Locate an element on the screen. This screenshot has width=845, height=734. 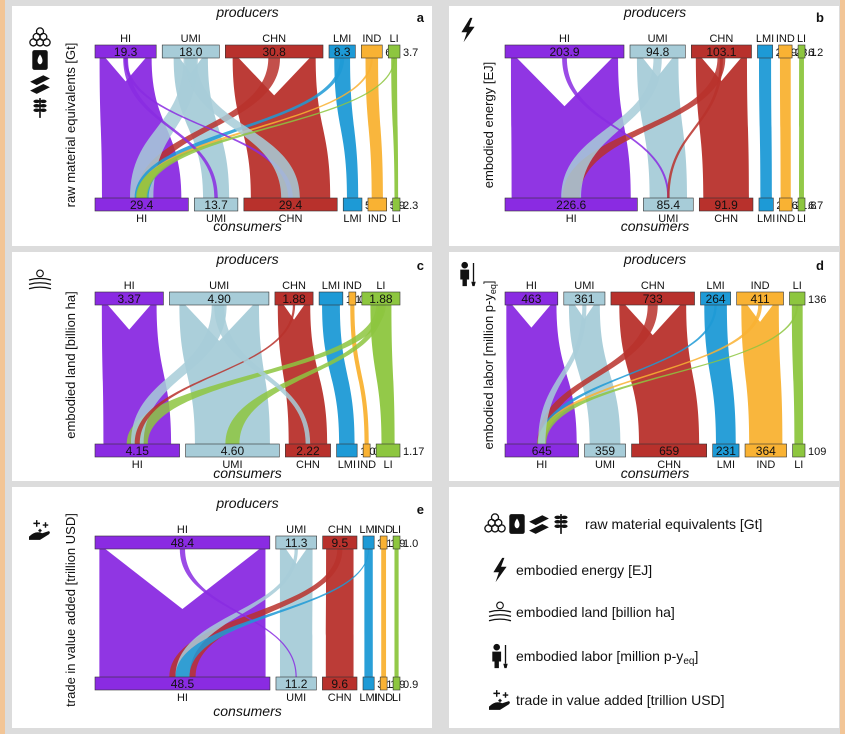
minerals-icon is located at coordinates (495, 523).